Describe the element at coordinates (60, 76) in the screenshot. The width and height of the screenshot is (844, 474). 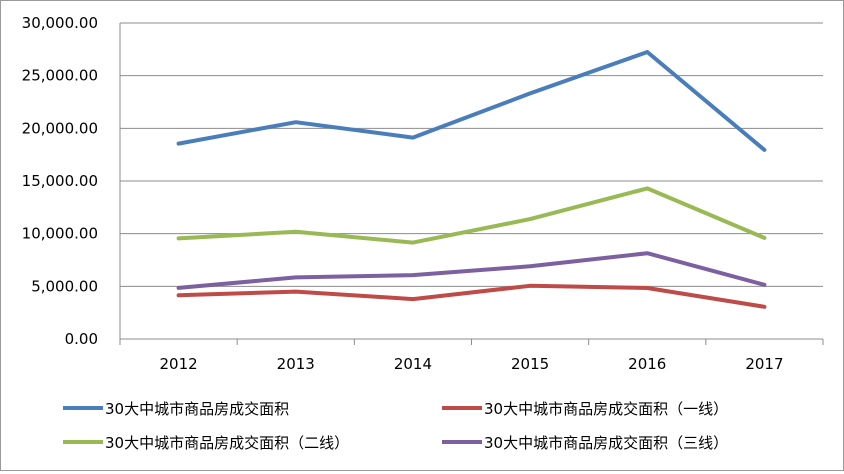
I see `y-tick-label: 25,000.00` at that location.